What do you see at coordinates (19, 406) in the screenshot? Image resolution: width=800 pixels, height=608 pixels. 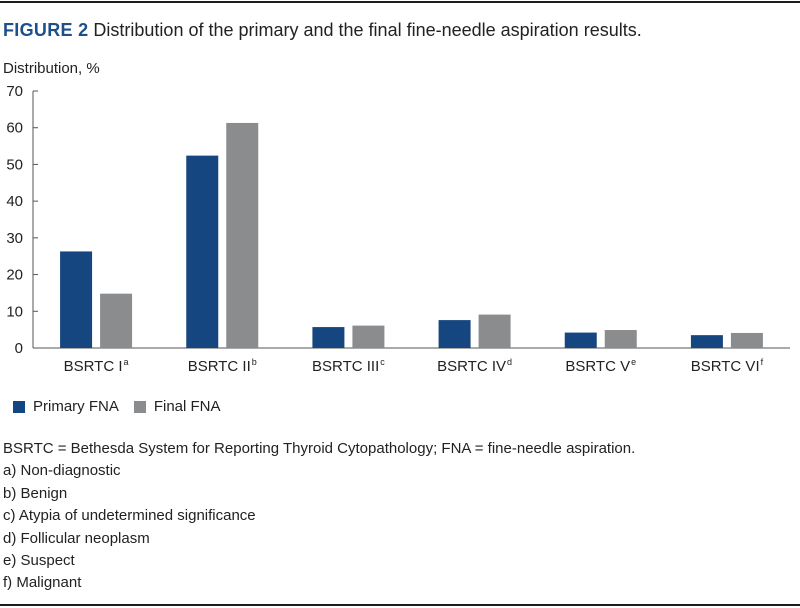 I see `legend-swatch-primary` at bounding box center [19, 406].